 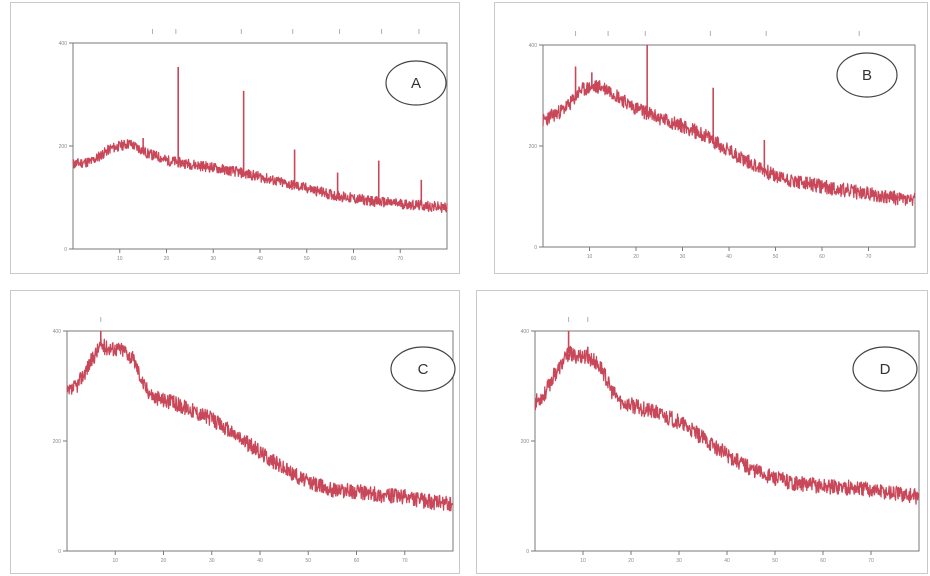 What do you see at coordinates (822, 257) in the screenshot?
I see `chart-b-x-tick-label: 60` at bounding box center [822, 257].